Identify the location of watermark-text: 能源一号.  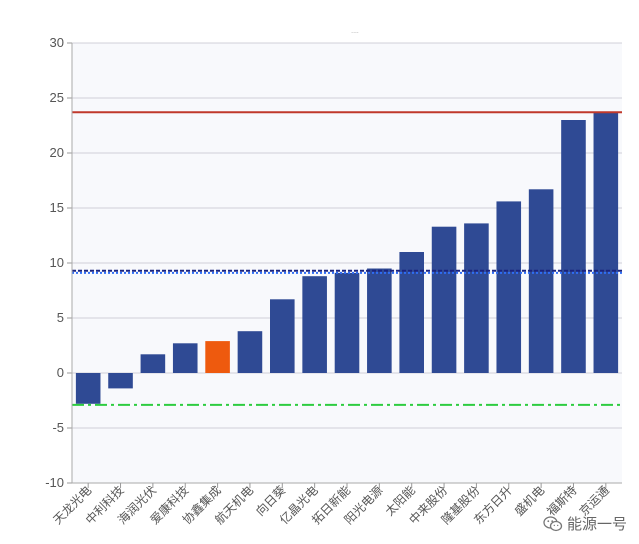
(596, 524).